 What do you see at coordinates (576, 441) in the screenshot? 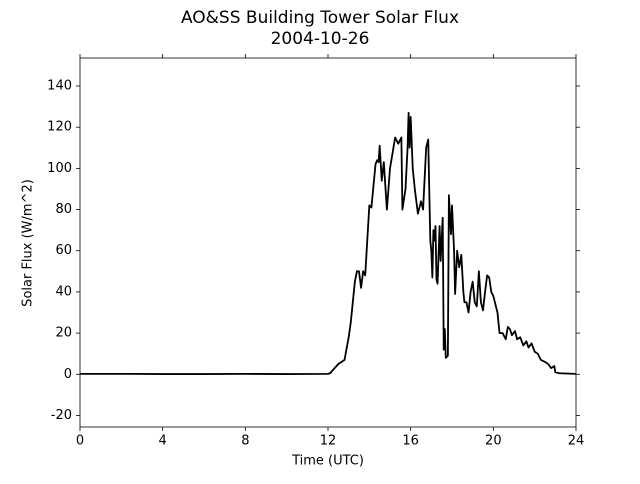
I see `x-tick-label: 24` at bounding box center [576, 441].